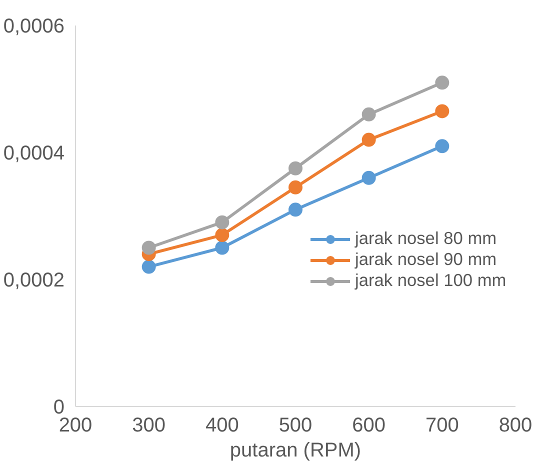 The image size is (549, 468). I want to click on x-tick-label: 700, so click(442, 425).